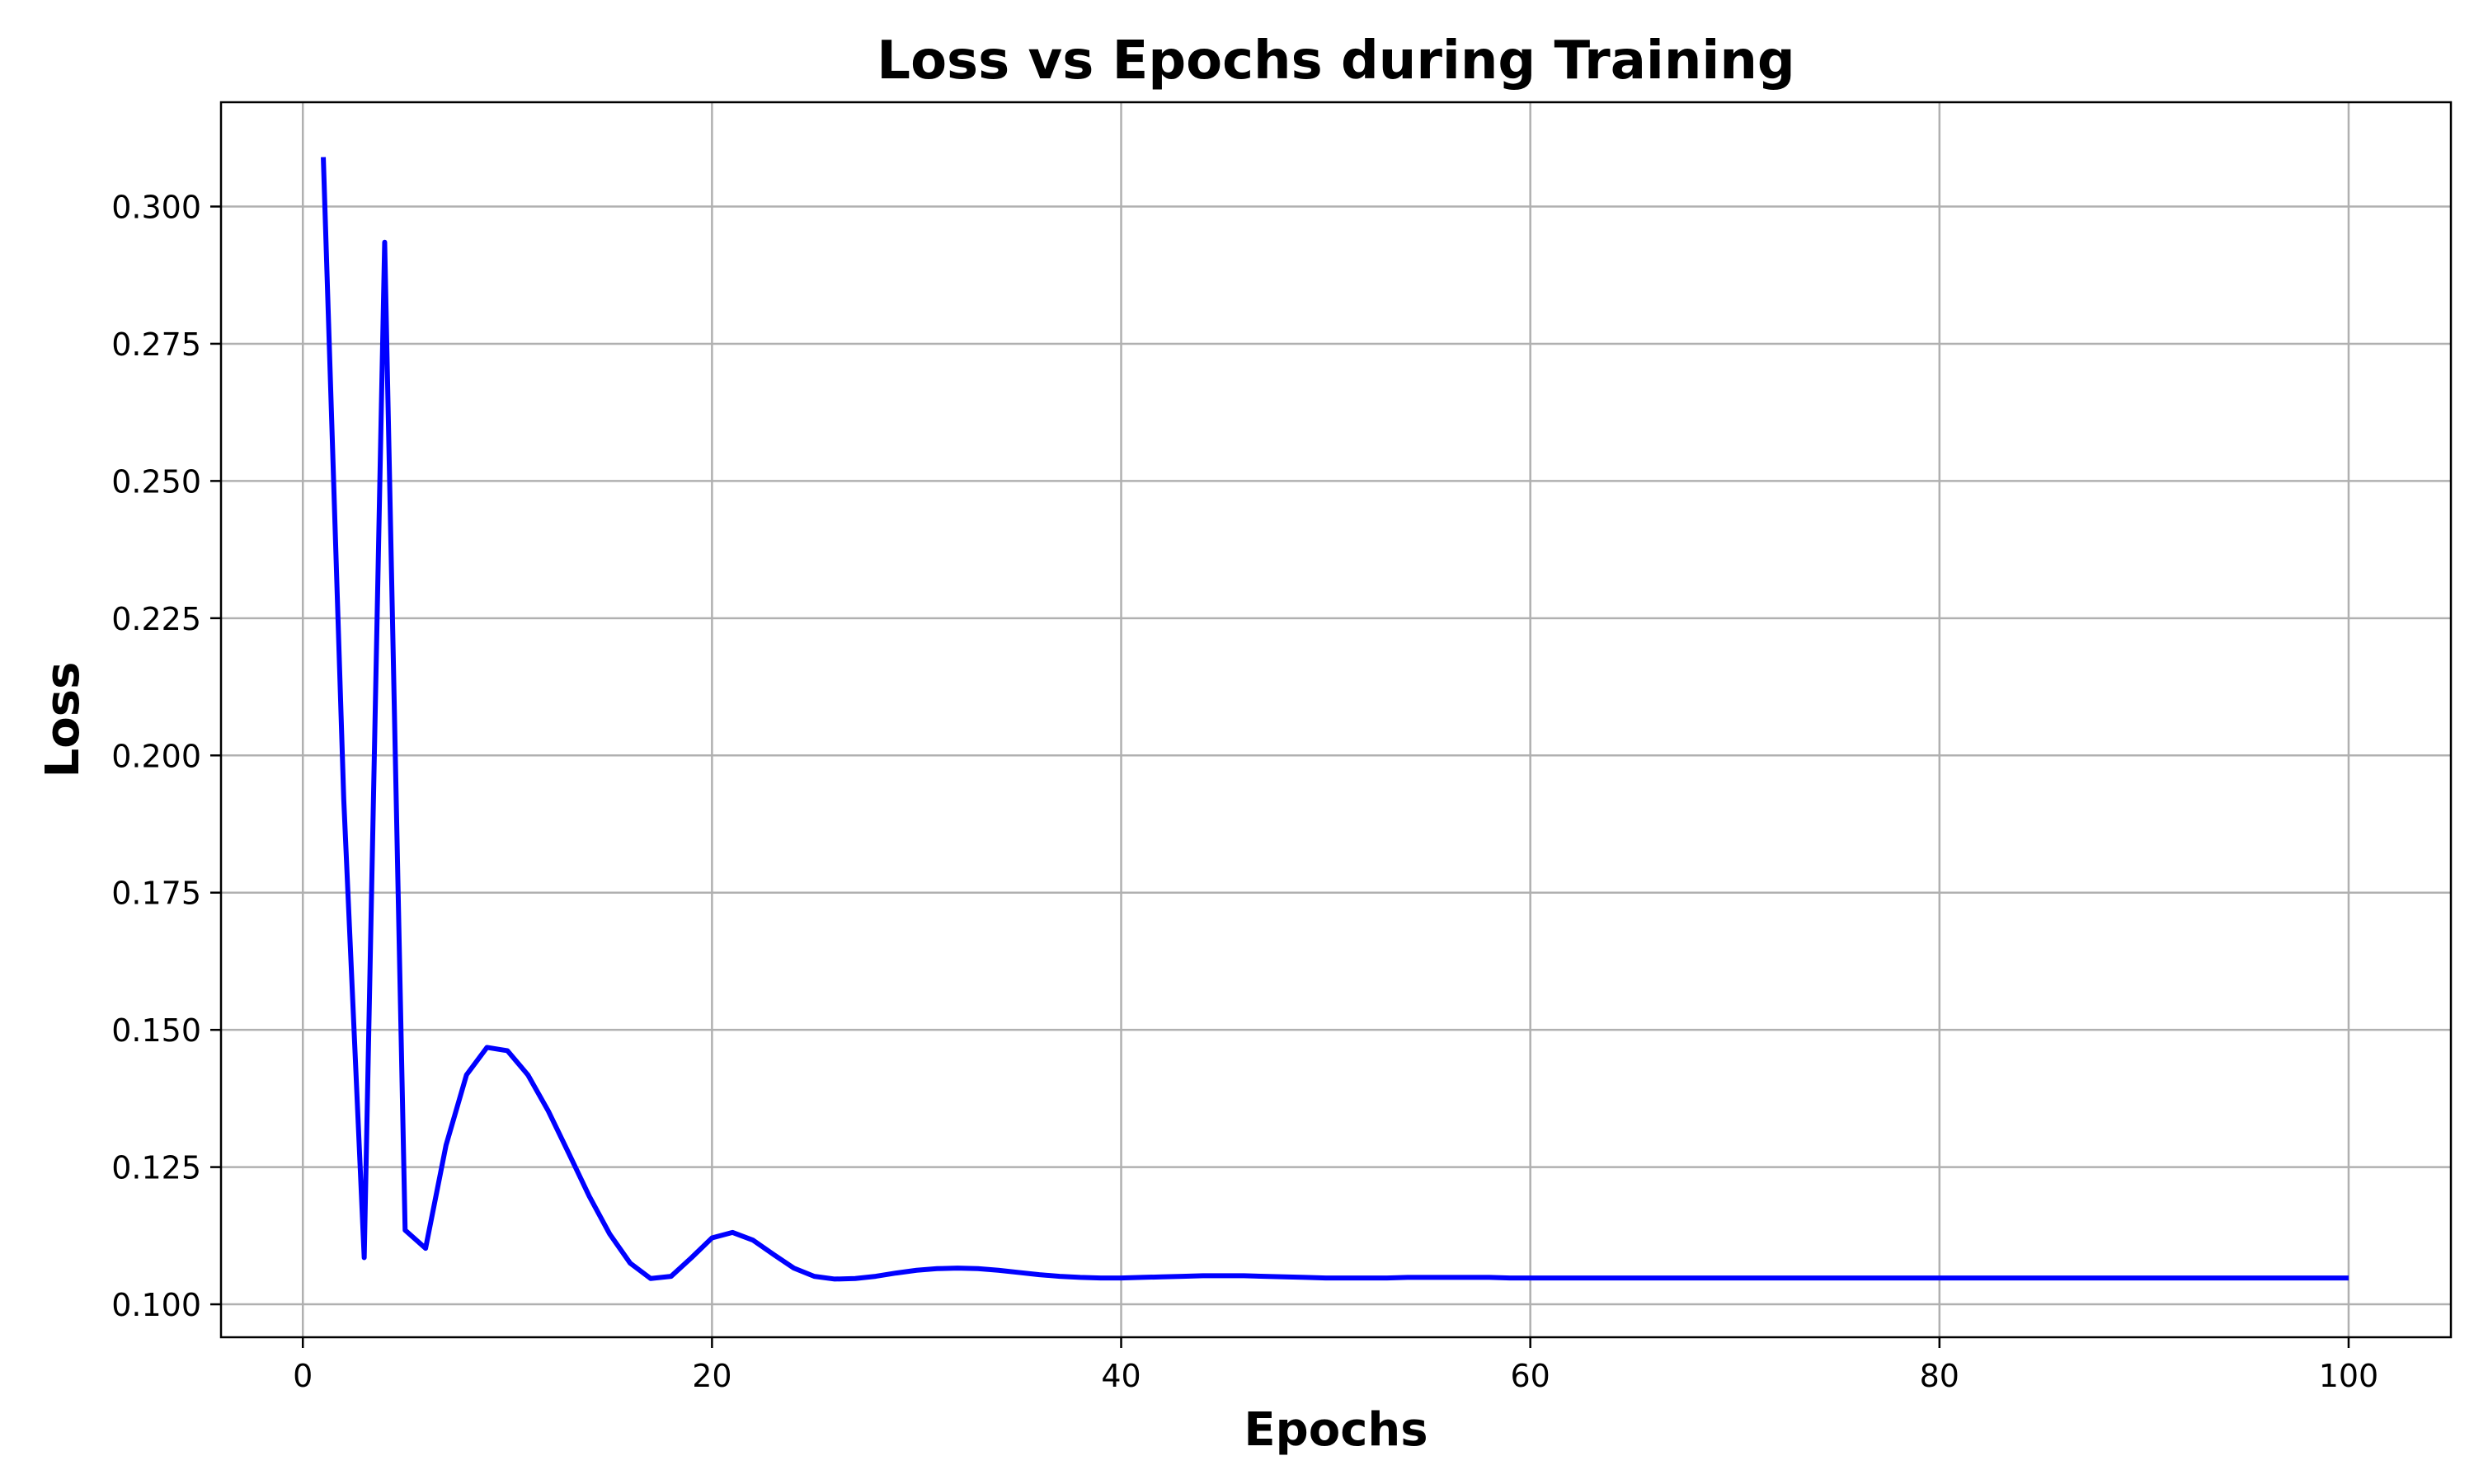 The height and width of the screenshot is (1484, 2474). Describe the element at coordinates (156, 344) in the screenshot. I see `y-tick-label: 0.275` at that location.